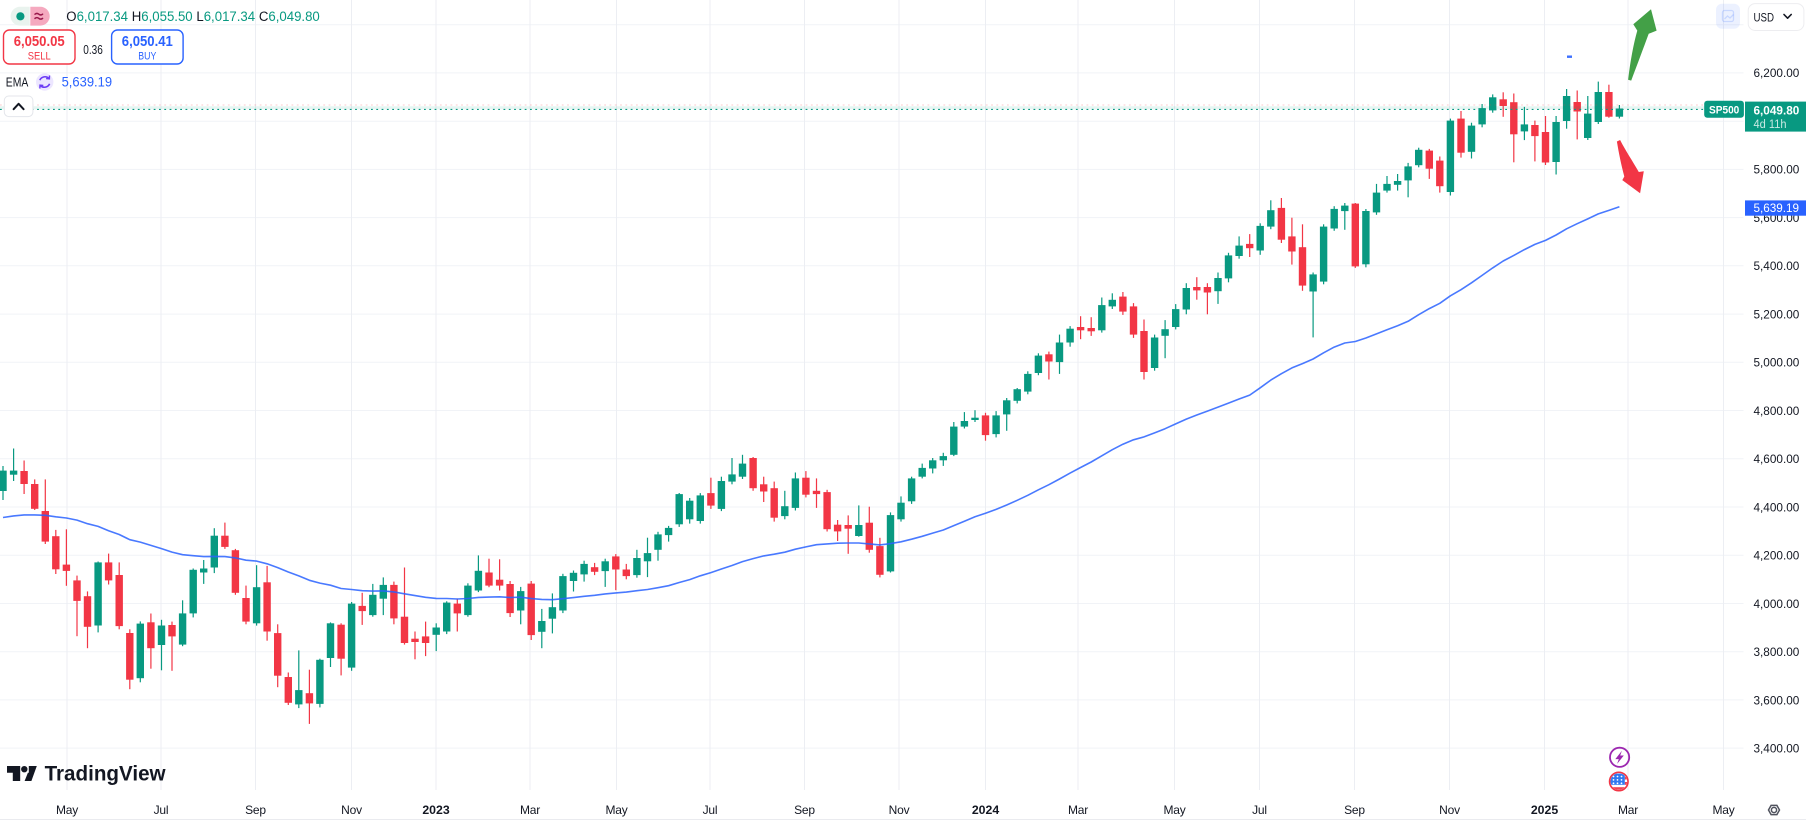 This screenshot has height=824, width=1806. What do you see at coordinates (1764, 17) in the screenshot?
I see `svg-text: USD` at bounding box center [1764, 17].